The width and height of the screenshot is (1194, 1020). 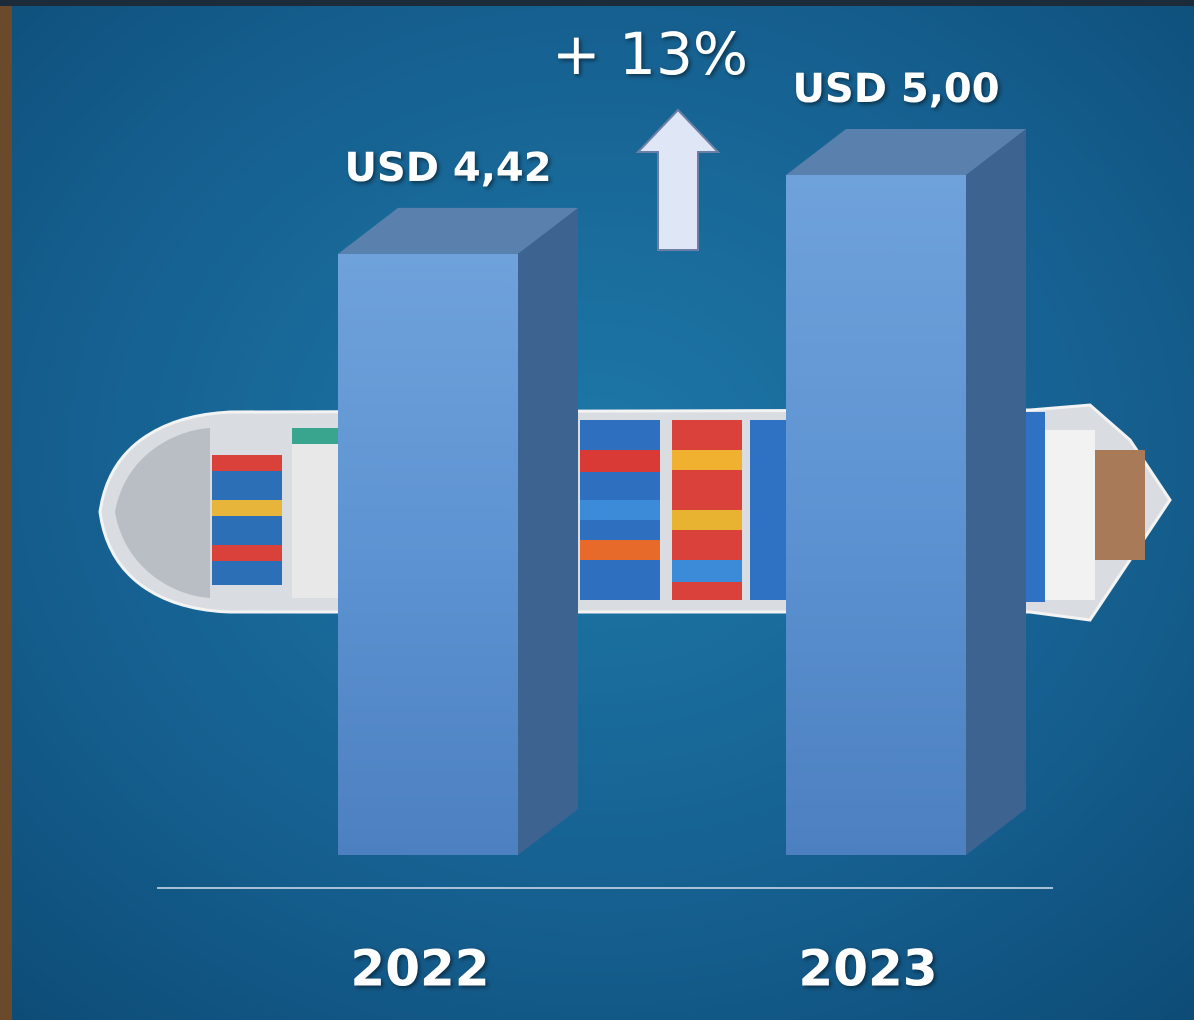 What do you see at coordinates (867, 969) in the screenshot?
I see `x-tick-label: 2023` at bounding box center [867, 969].